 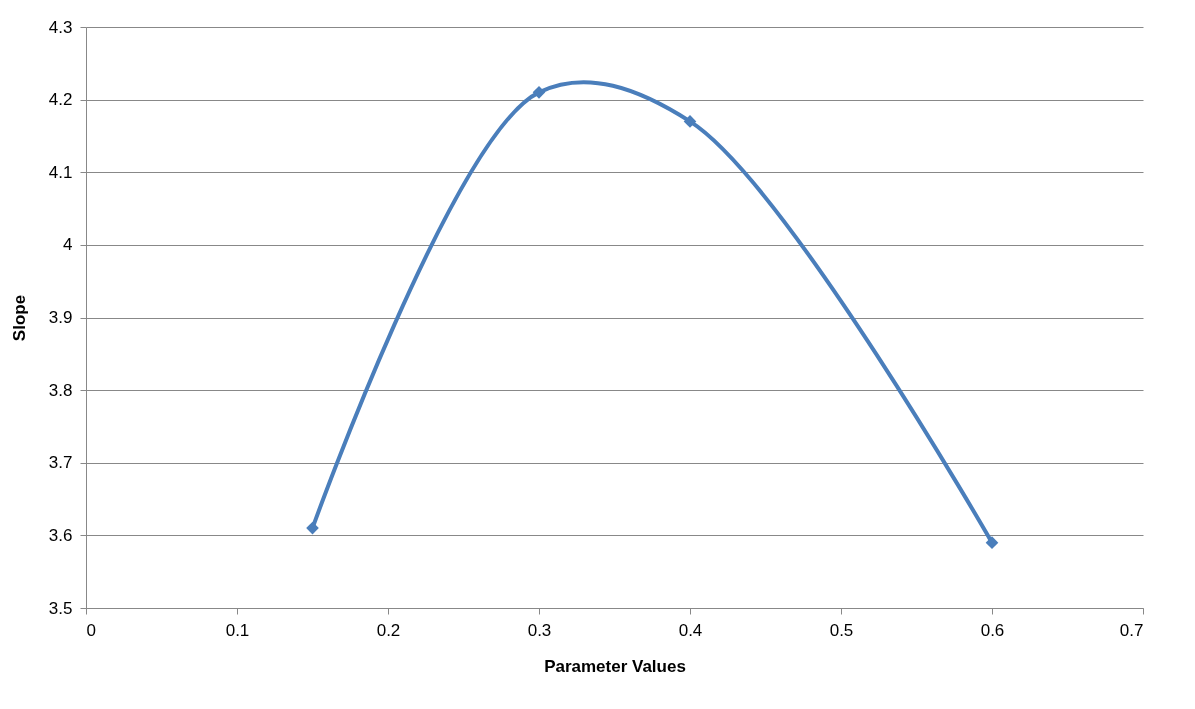 What do you see at coordinates (690, 630) in the screenshot?
I see `x-tick-label: 0.4` at bounding box center [690, 630].